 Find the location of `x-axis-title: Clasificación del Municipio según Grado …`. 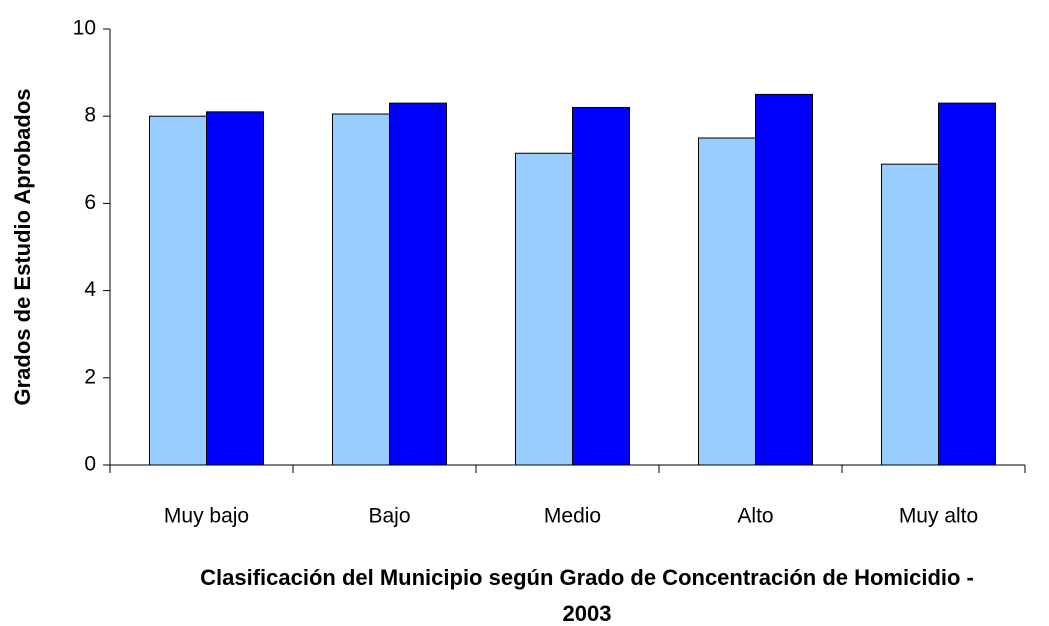

x-axis-title: Clasificación del Municipio según Grado … is located at coordinates (587, 595).